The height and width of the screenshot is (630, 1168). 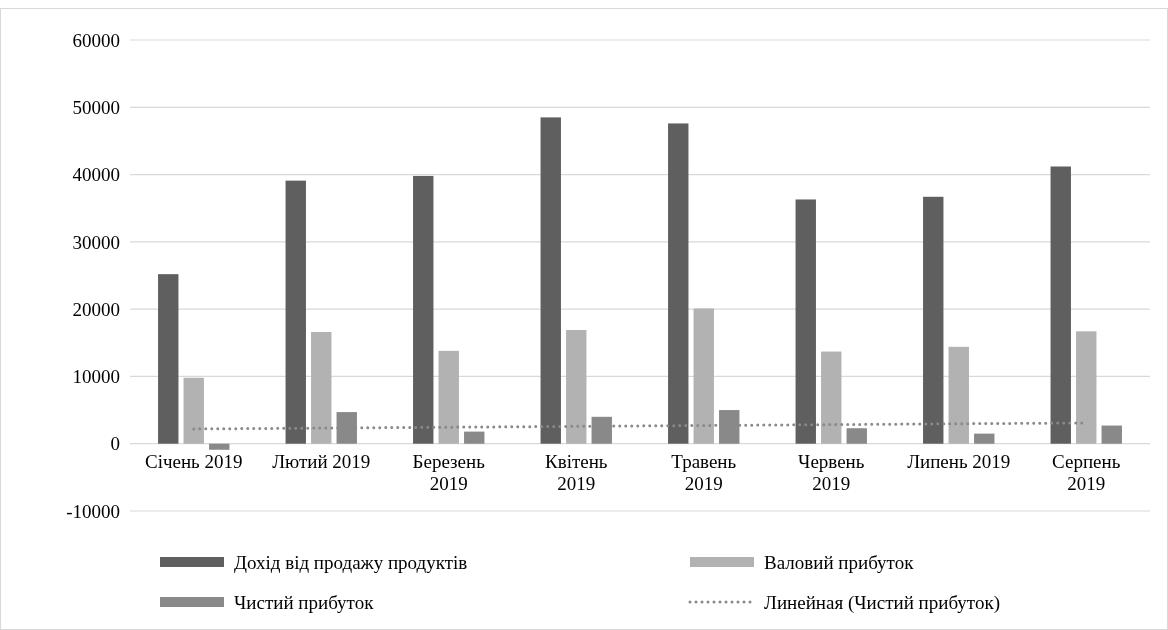 I want to click on x-tick-label: Червень 2019, so click(x=831, y=472).